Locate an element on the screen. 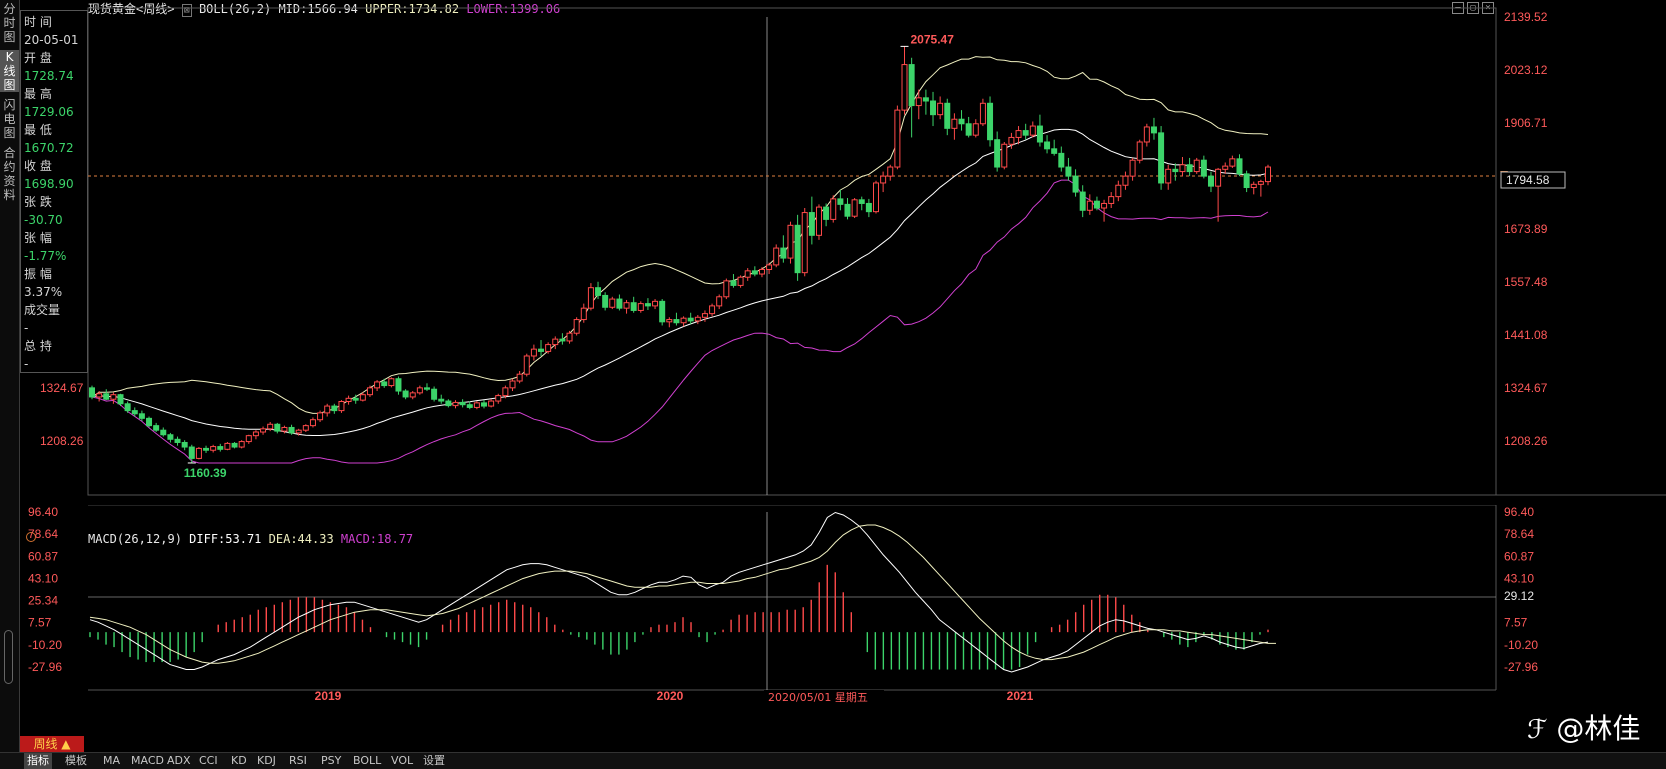  indicator-tab-设置: 设置 is located at coordinates (434, 760).